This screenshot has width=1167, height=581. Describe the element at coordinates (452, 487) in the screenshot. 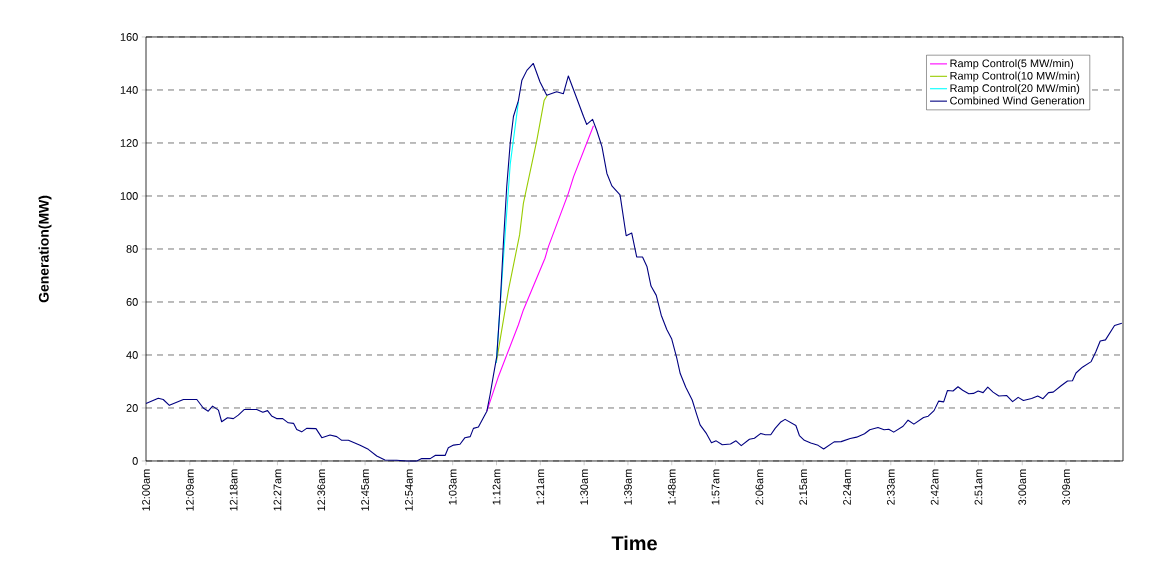

I see `x-tick-label: 1:03am` at that location.